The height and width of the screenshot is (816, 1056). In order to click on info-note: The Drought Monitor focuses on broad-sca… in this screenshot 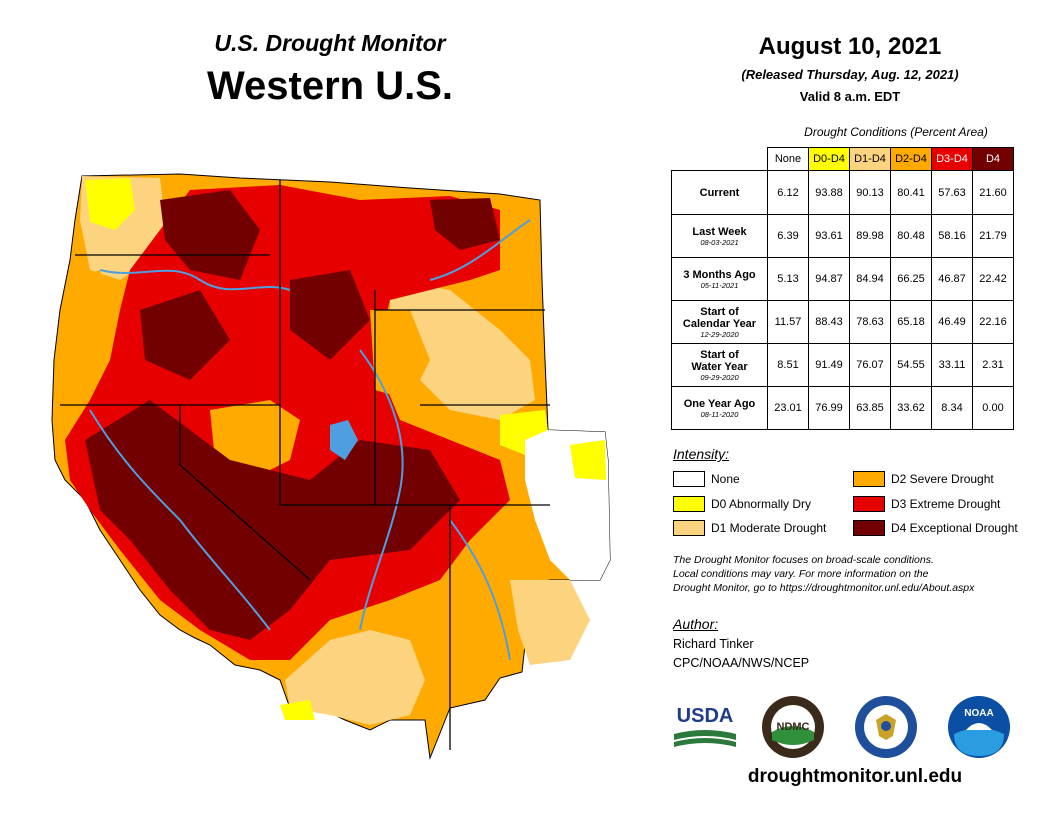, I will do `click(858, 574)`.